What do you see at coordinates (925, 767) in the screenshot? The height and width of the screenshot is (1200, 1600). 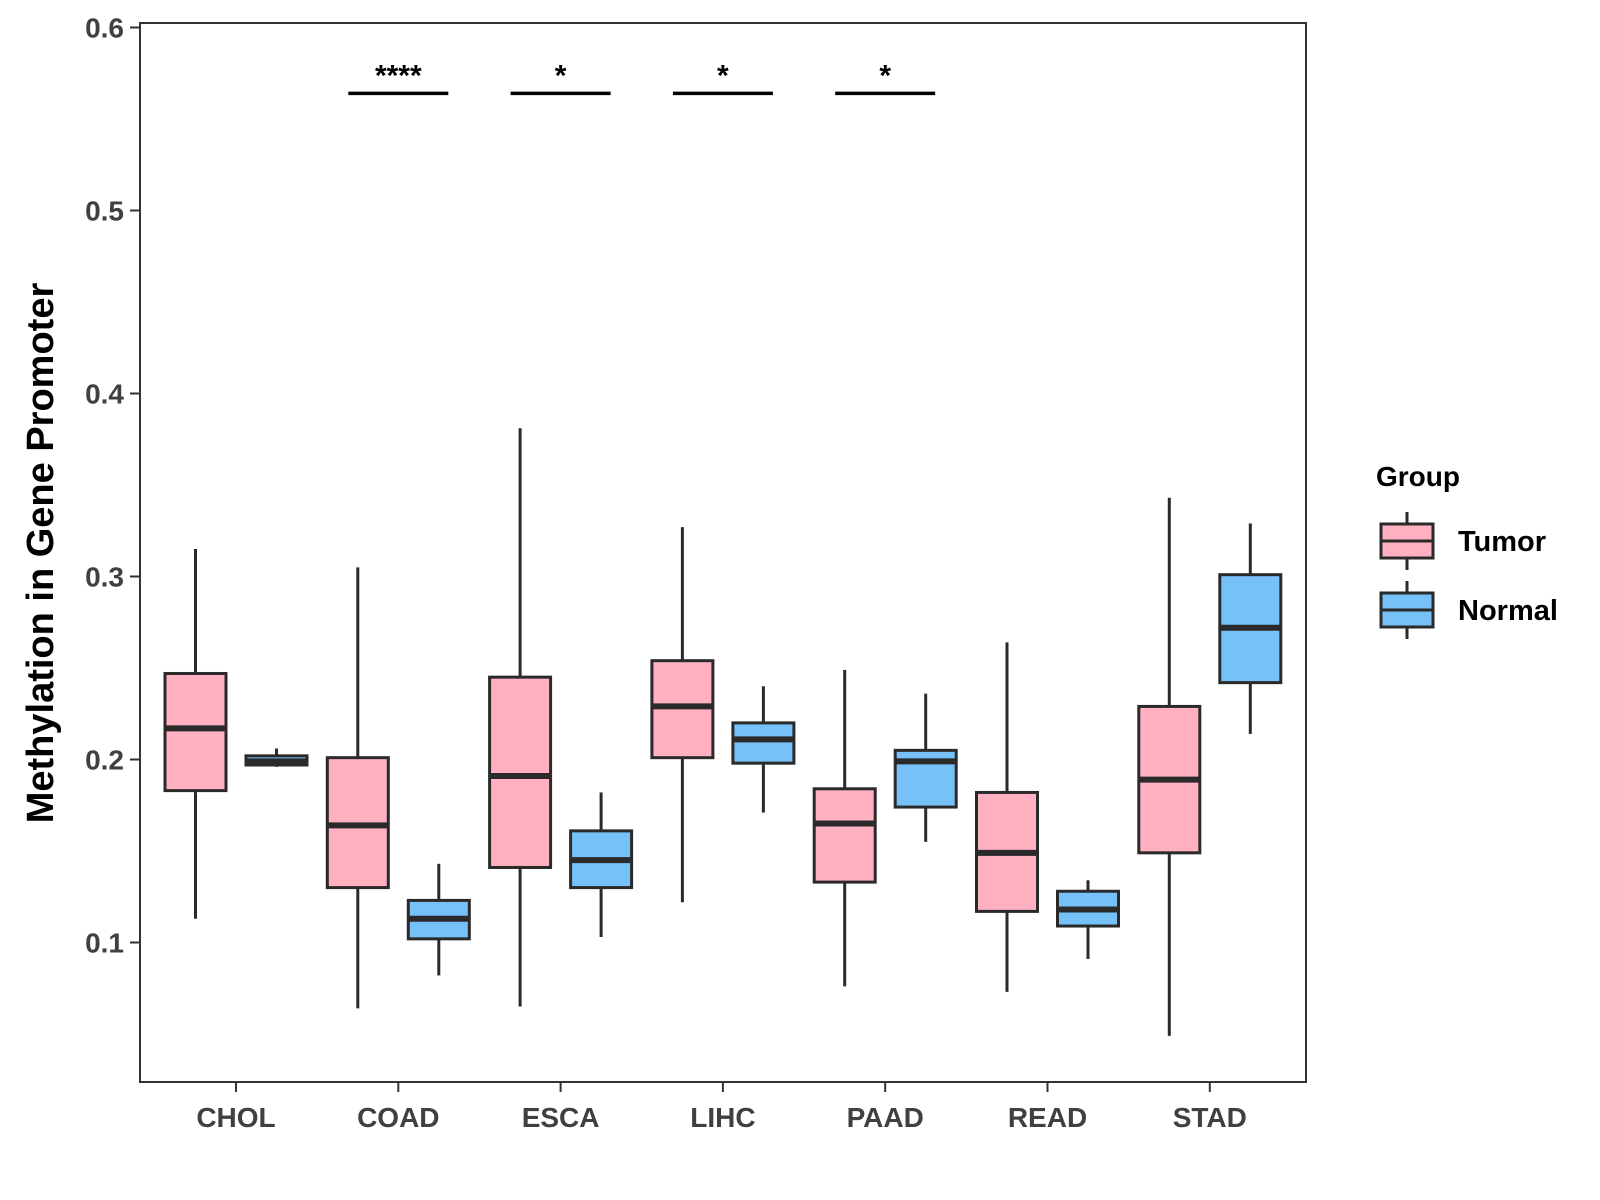 I see `box-normal-paad` at bounding box center [925, 767].